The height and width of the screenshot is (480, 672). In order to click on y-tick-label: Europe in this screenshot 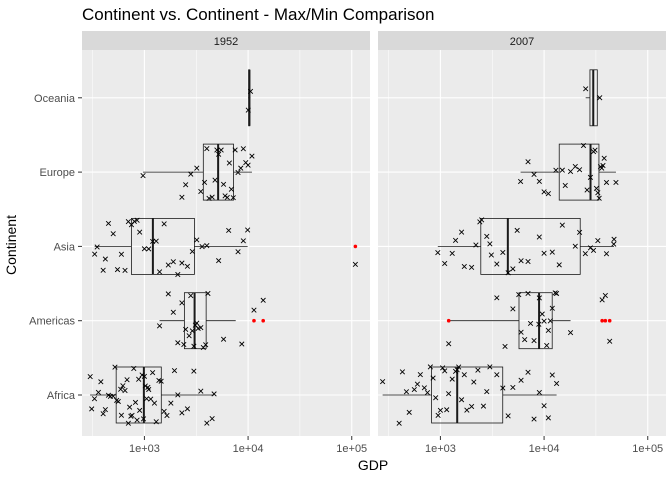, I will do `click(57, 173)`.